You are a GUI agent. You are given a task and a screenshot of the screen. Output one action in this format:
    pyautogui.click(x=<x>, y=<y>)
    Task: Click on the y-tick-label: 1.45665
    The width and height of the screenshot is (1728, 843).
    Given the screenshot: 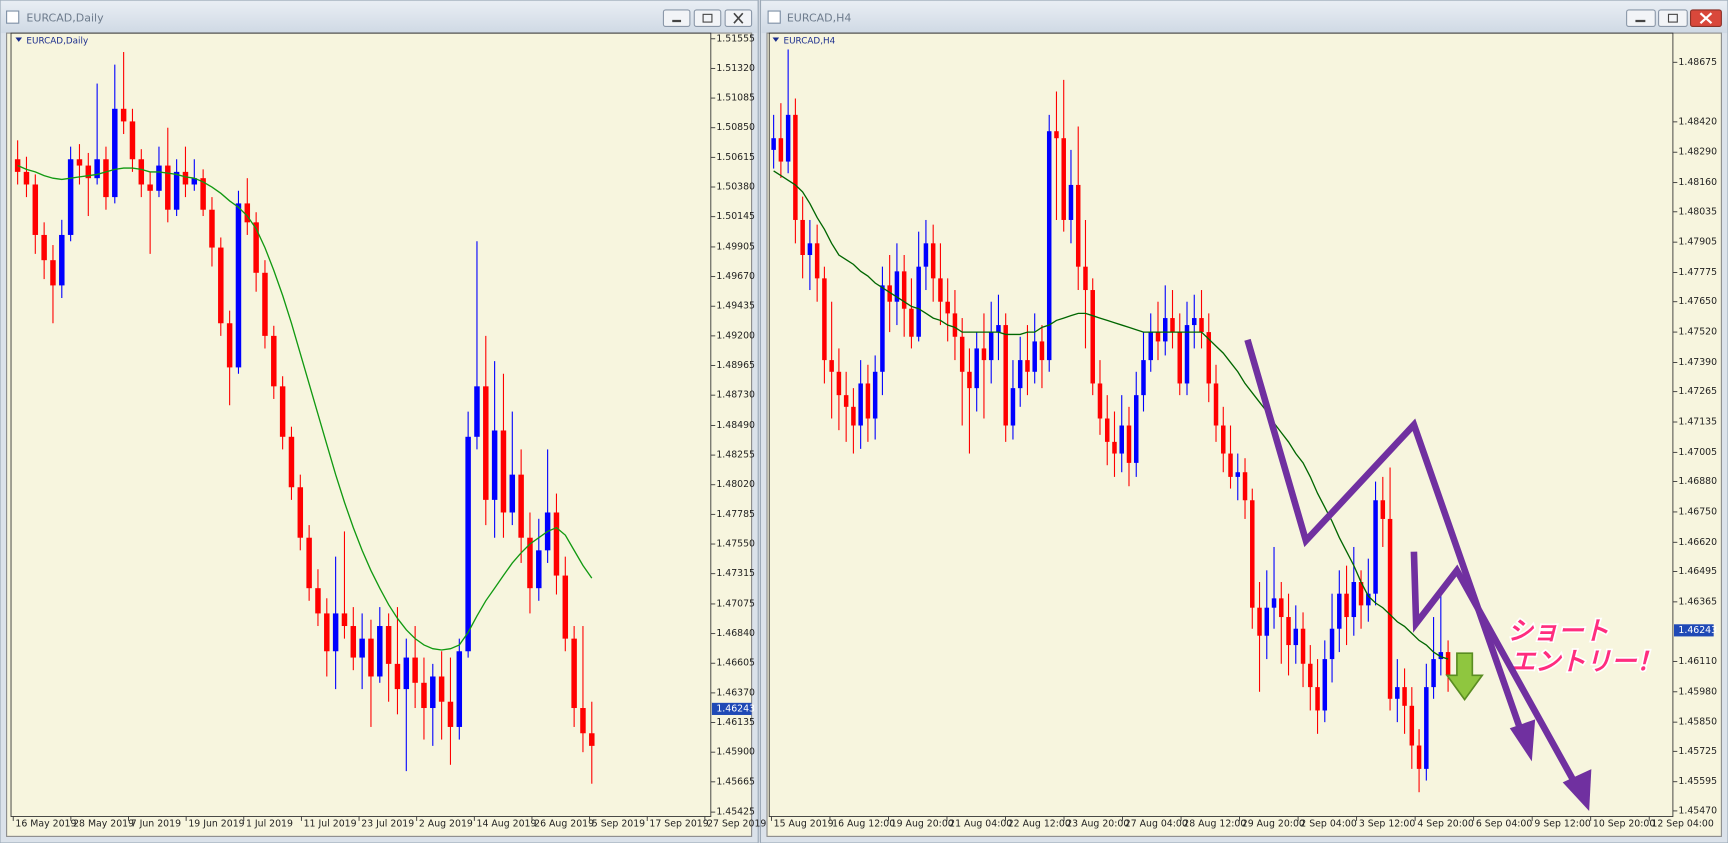 What is the action you would take?
    pyautogui.click(x=735, y=781)
    